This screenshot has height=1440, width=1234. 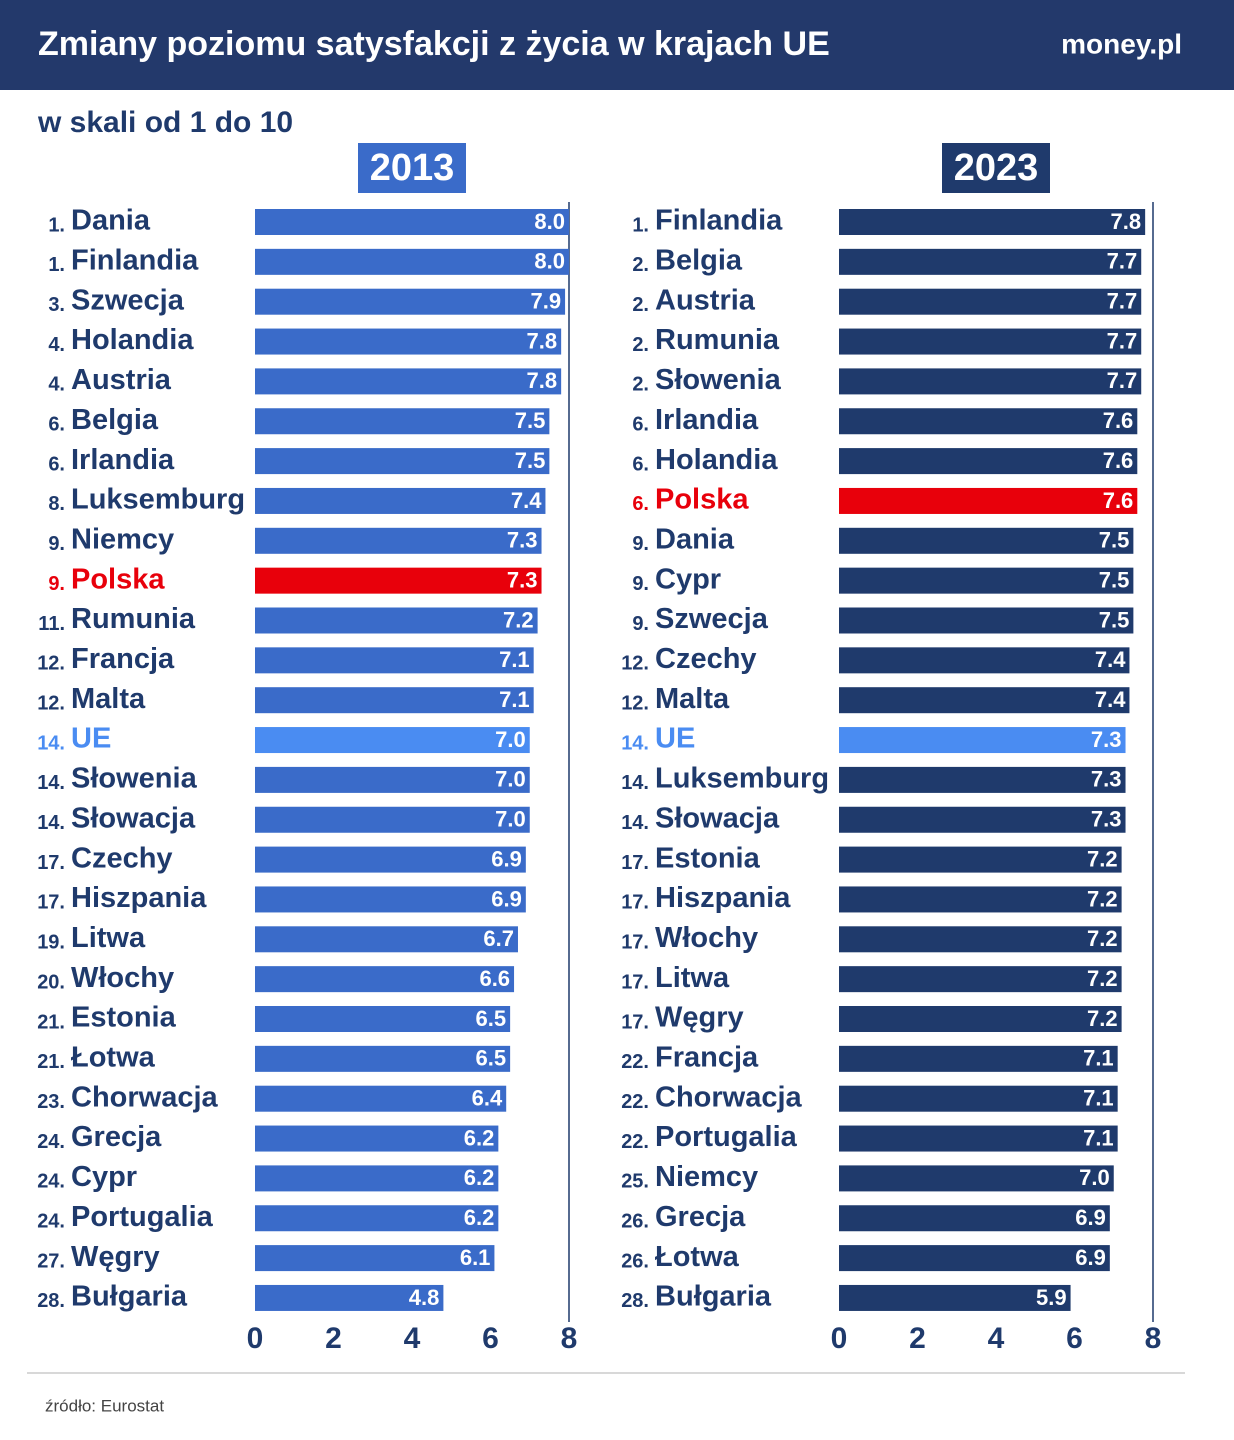 I want to click on rank: 17., so click(x=635, y=1022).